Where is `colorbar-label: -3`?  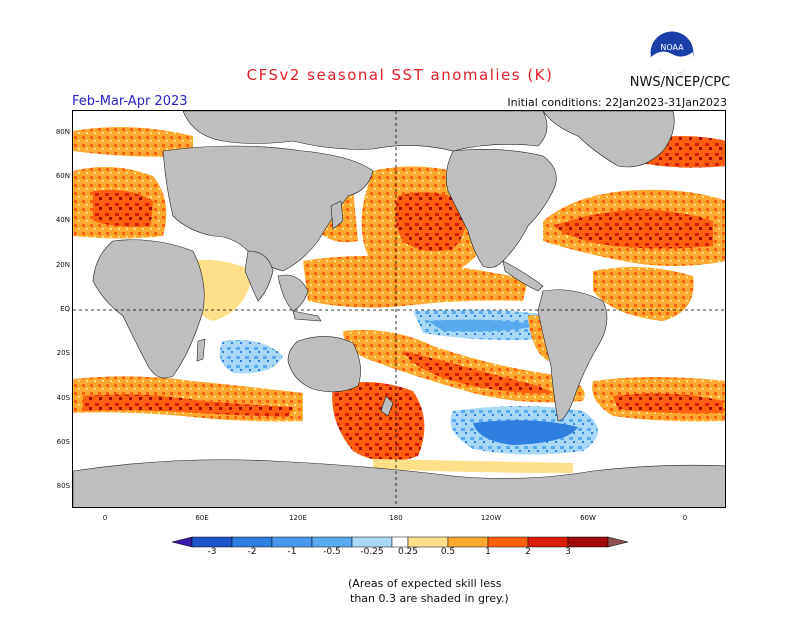 colorbar-label: -3 is located at coordinates (212, 552).